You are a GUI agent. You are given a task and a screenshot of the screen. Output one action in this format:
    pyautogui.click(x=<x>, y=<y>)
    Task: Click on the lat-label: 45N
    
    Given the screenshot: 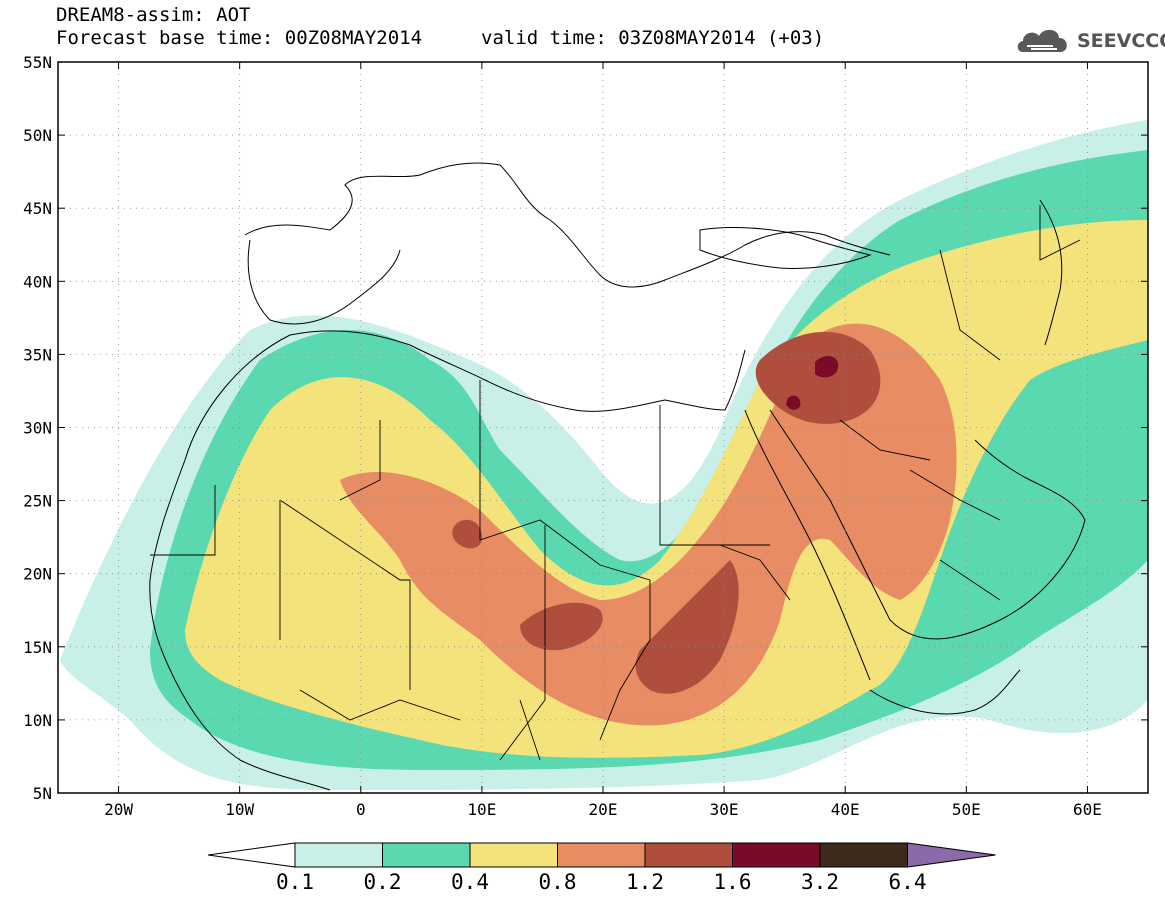 What is the action you would take?
    pyautogui.click(x=37, y=208)
    